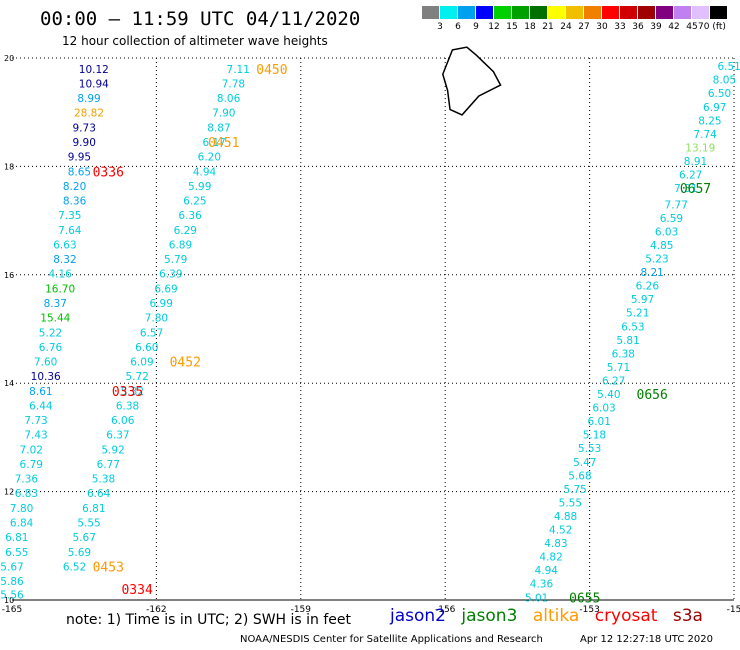 The width and height of the screenshot is (740, 650). Describe the element at coordinates (574, 490) in the screenshot. I see `wave-height-label: 5.75` at that location.